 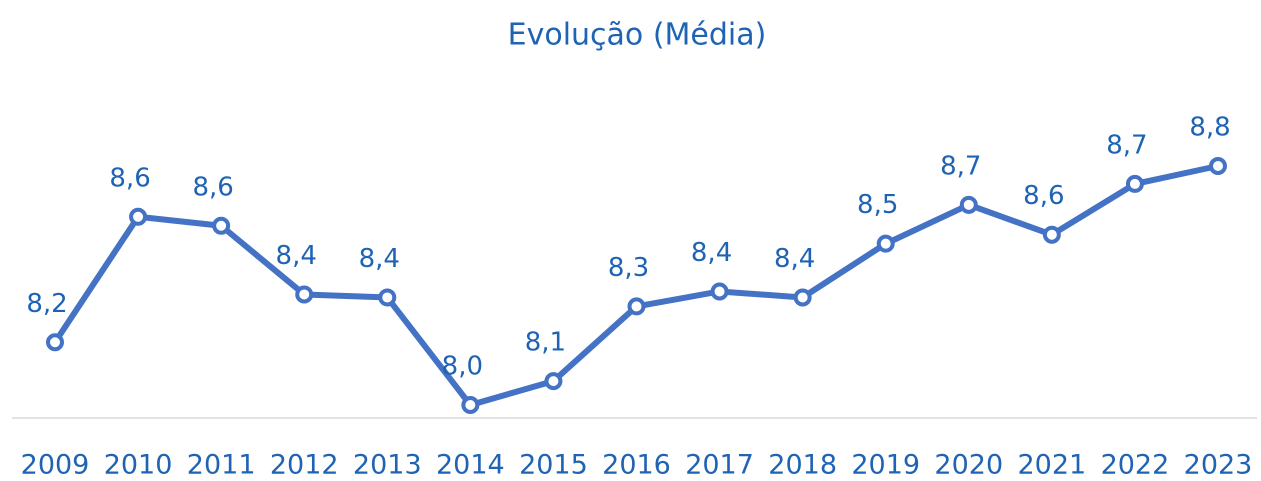 What do you see at coordinates (387, 465) in the screenshot?
I see `x-tick-label: 2013` at bounding box center [387, 465].